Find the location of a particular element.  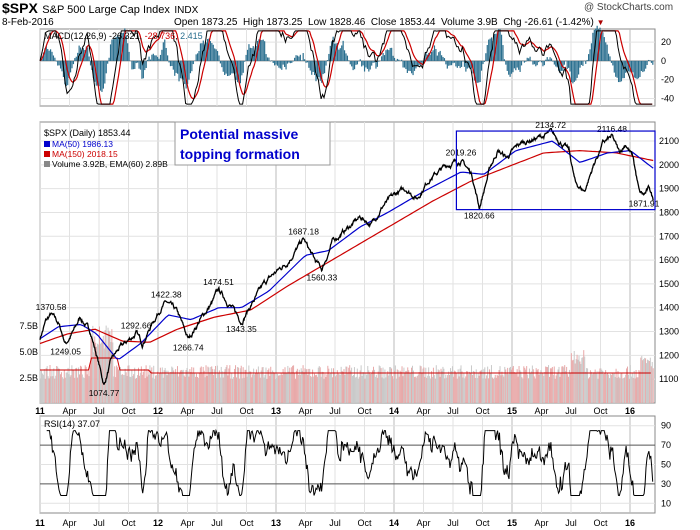

macd-signal-value: -28.736 is located at coordinates (160, 36).